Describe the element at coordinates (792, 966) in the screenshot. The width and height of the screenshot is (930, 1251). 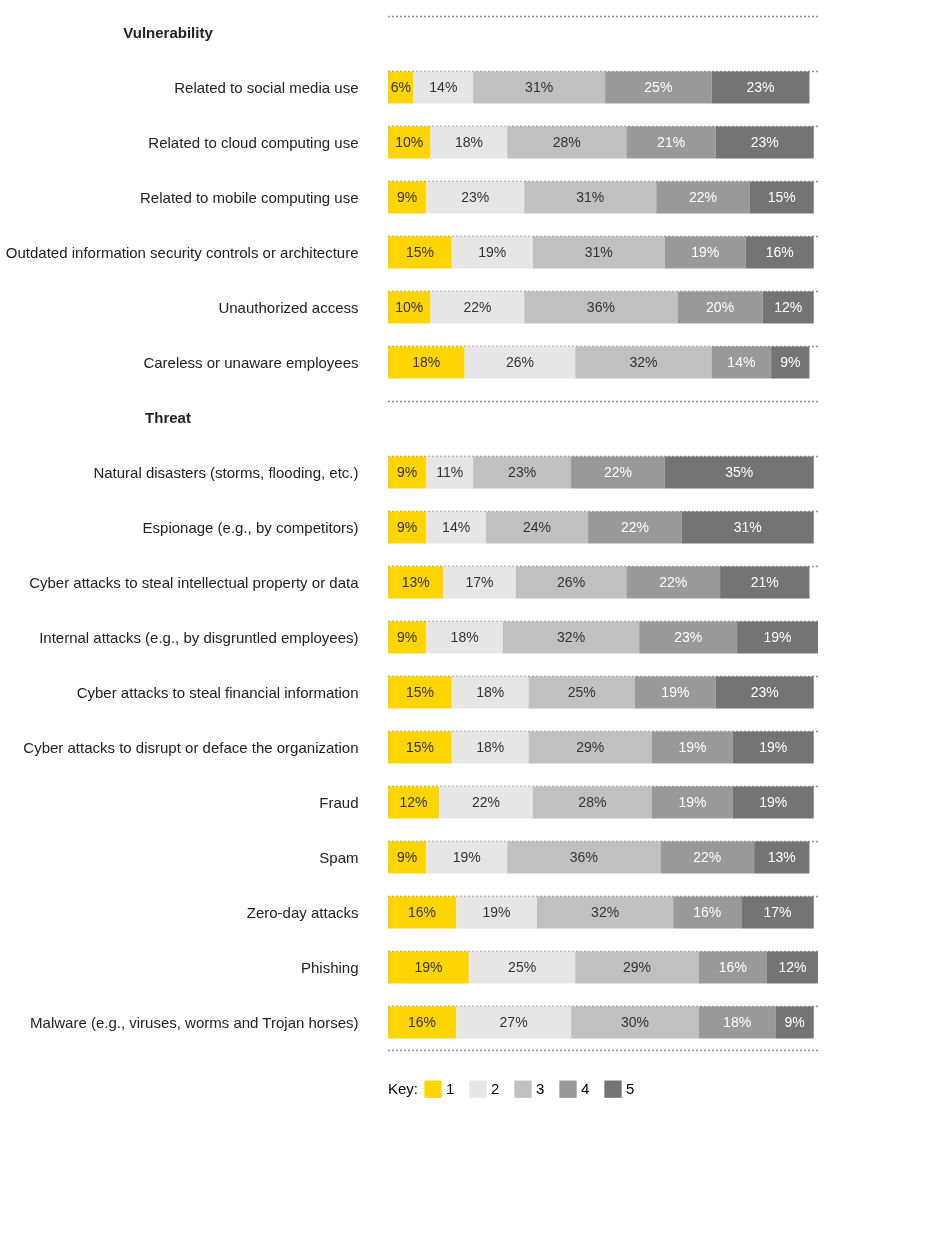
I see `data-label: 12%` at that location.